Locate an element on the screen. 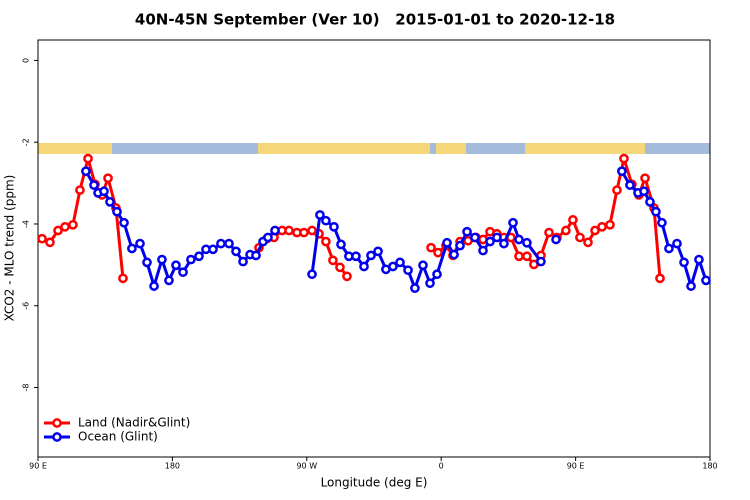 The image size is (750, 500). y-tick-label: -2 is located at coordinates (26, 142).